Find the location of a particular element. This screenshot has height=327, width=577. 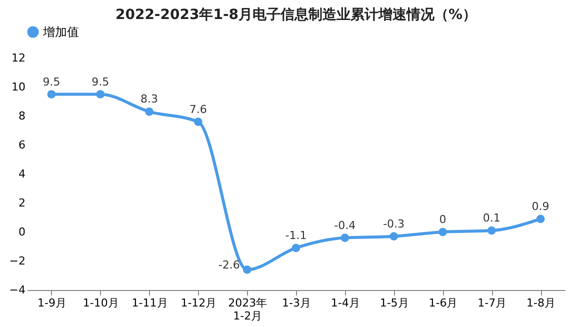

data-label: -2.6 is located at coordinates (229, 265).